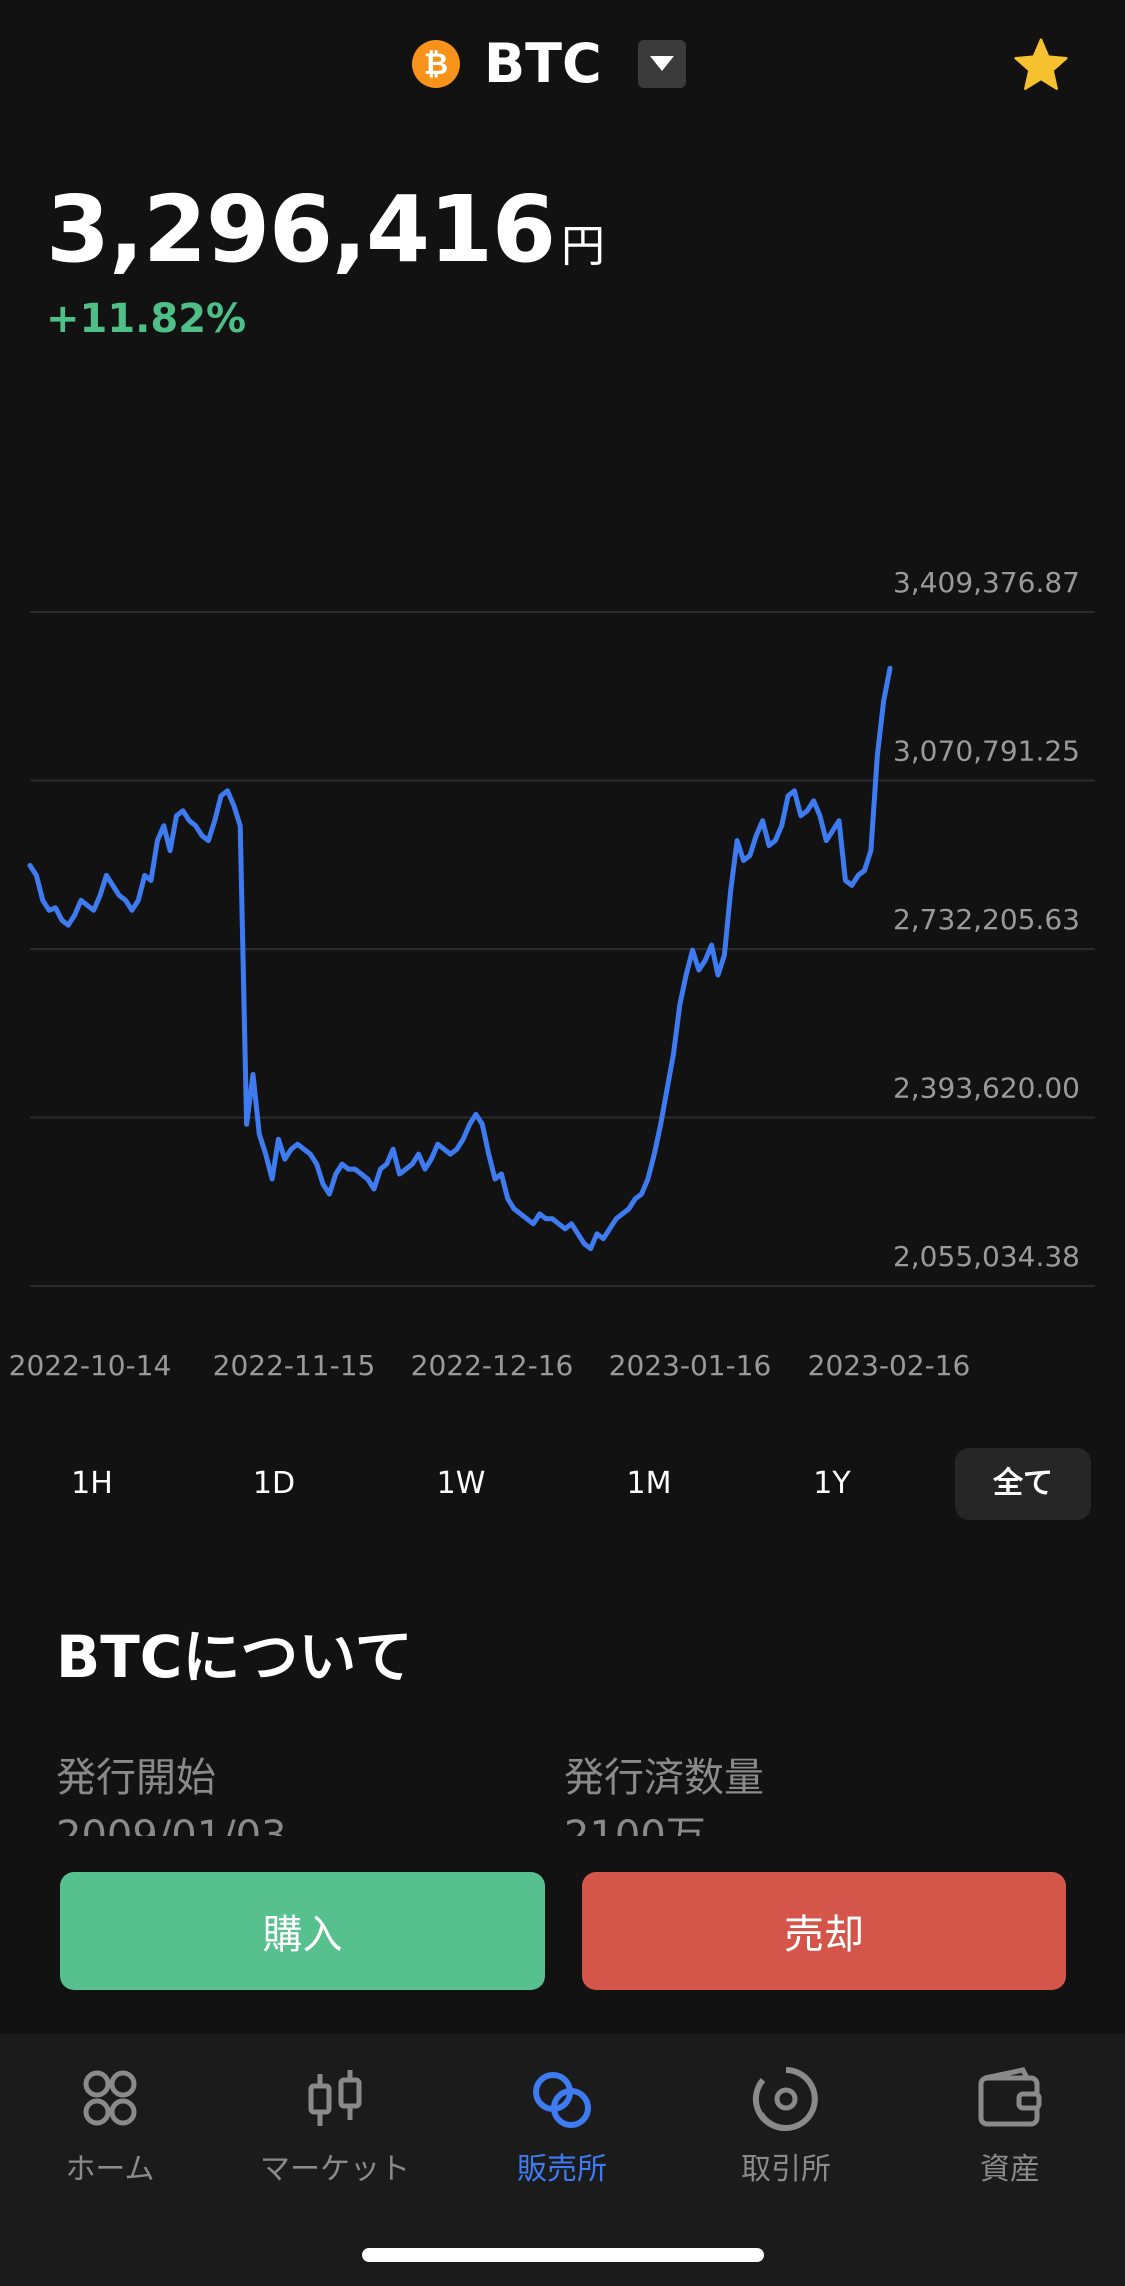 The image size is (1125, 2286). What do you see at coordinates (786, 2169) in the screenshot?
I see `nav-label-trade: 取引所` at bounding box center [786, 2169].